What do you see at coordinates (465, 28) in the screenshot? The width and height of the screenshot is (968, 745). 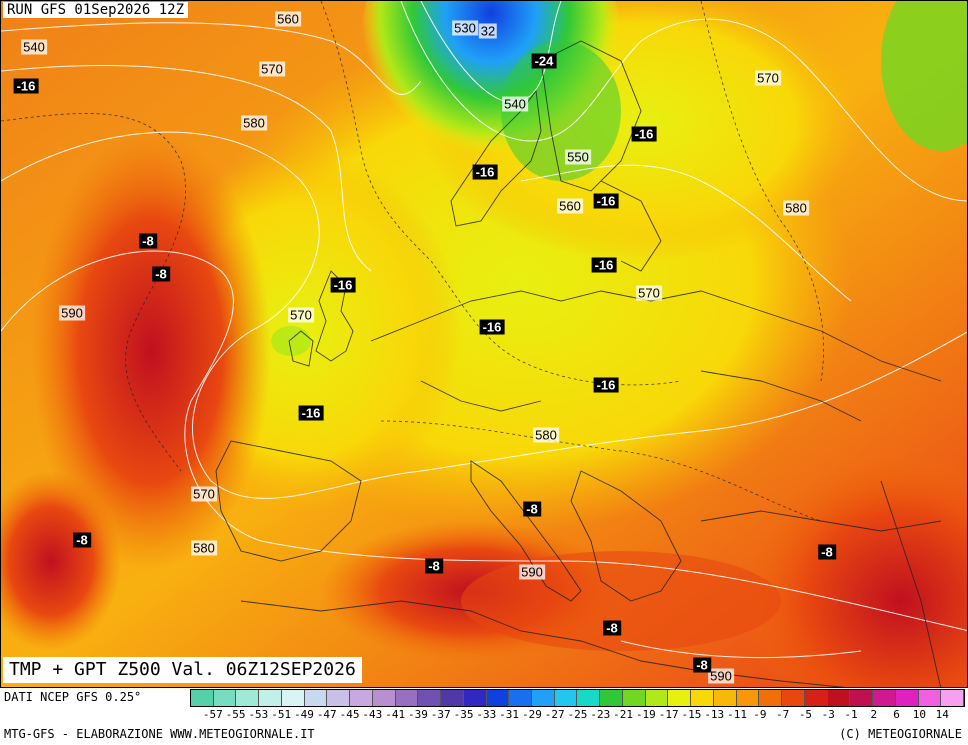 I see `z500-label: 530` at bounding box center [465, 28].